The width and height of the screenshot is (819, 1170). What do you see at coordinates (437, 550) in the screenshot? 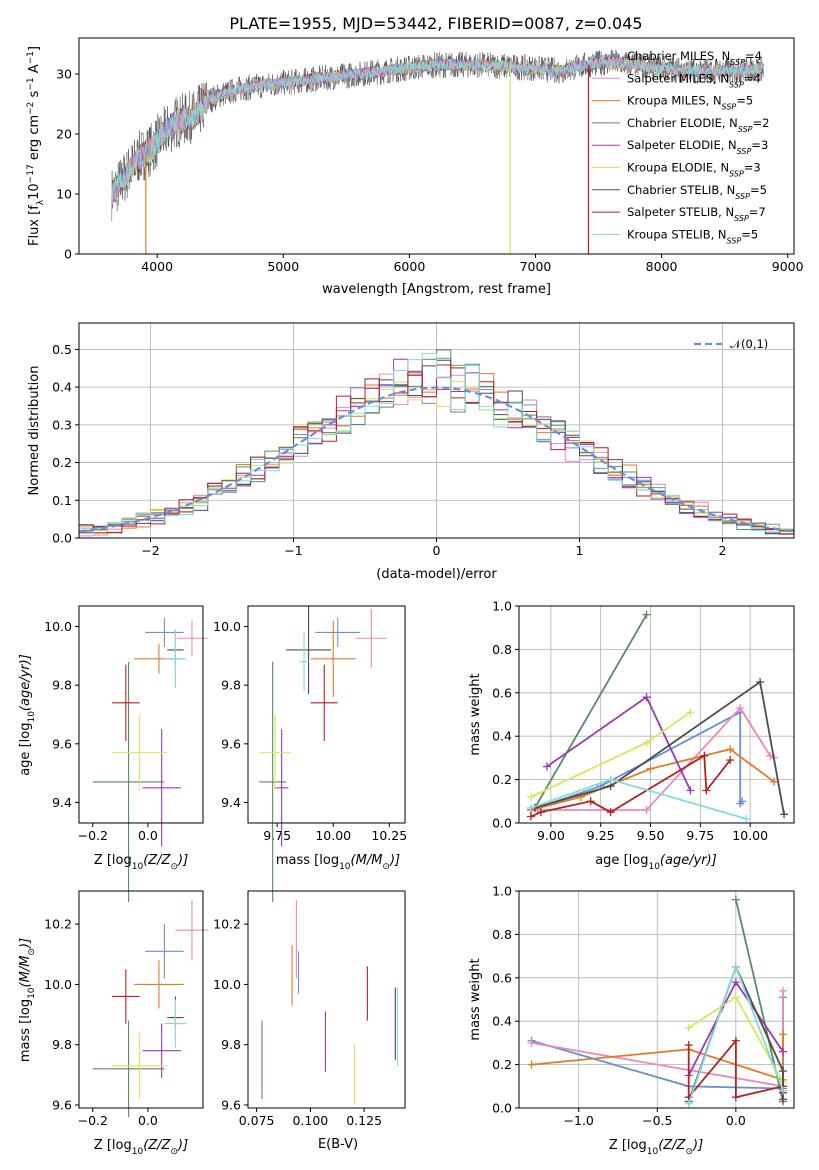
I see `x-tick-label: 0` at bounding box center [437, 550].